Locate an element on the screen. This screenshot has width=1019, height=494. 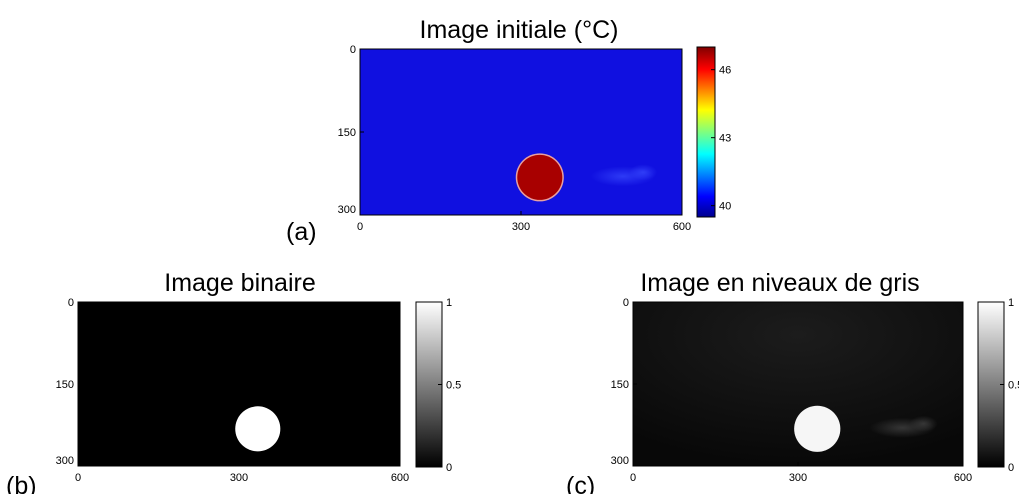
colorbar-tick-label: 40 is located at coordinates (725, 207).